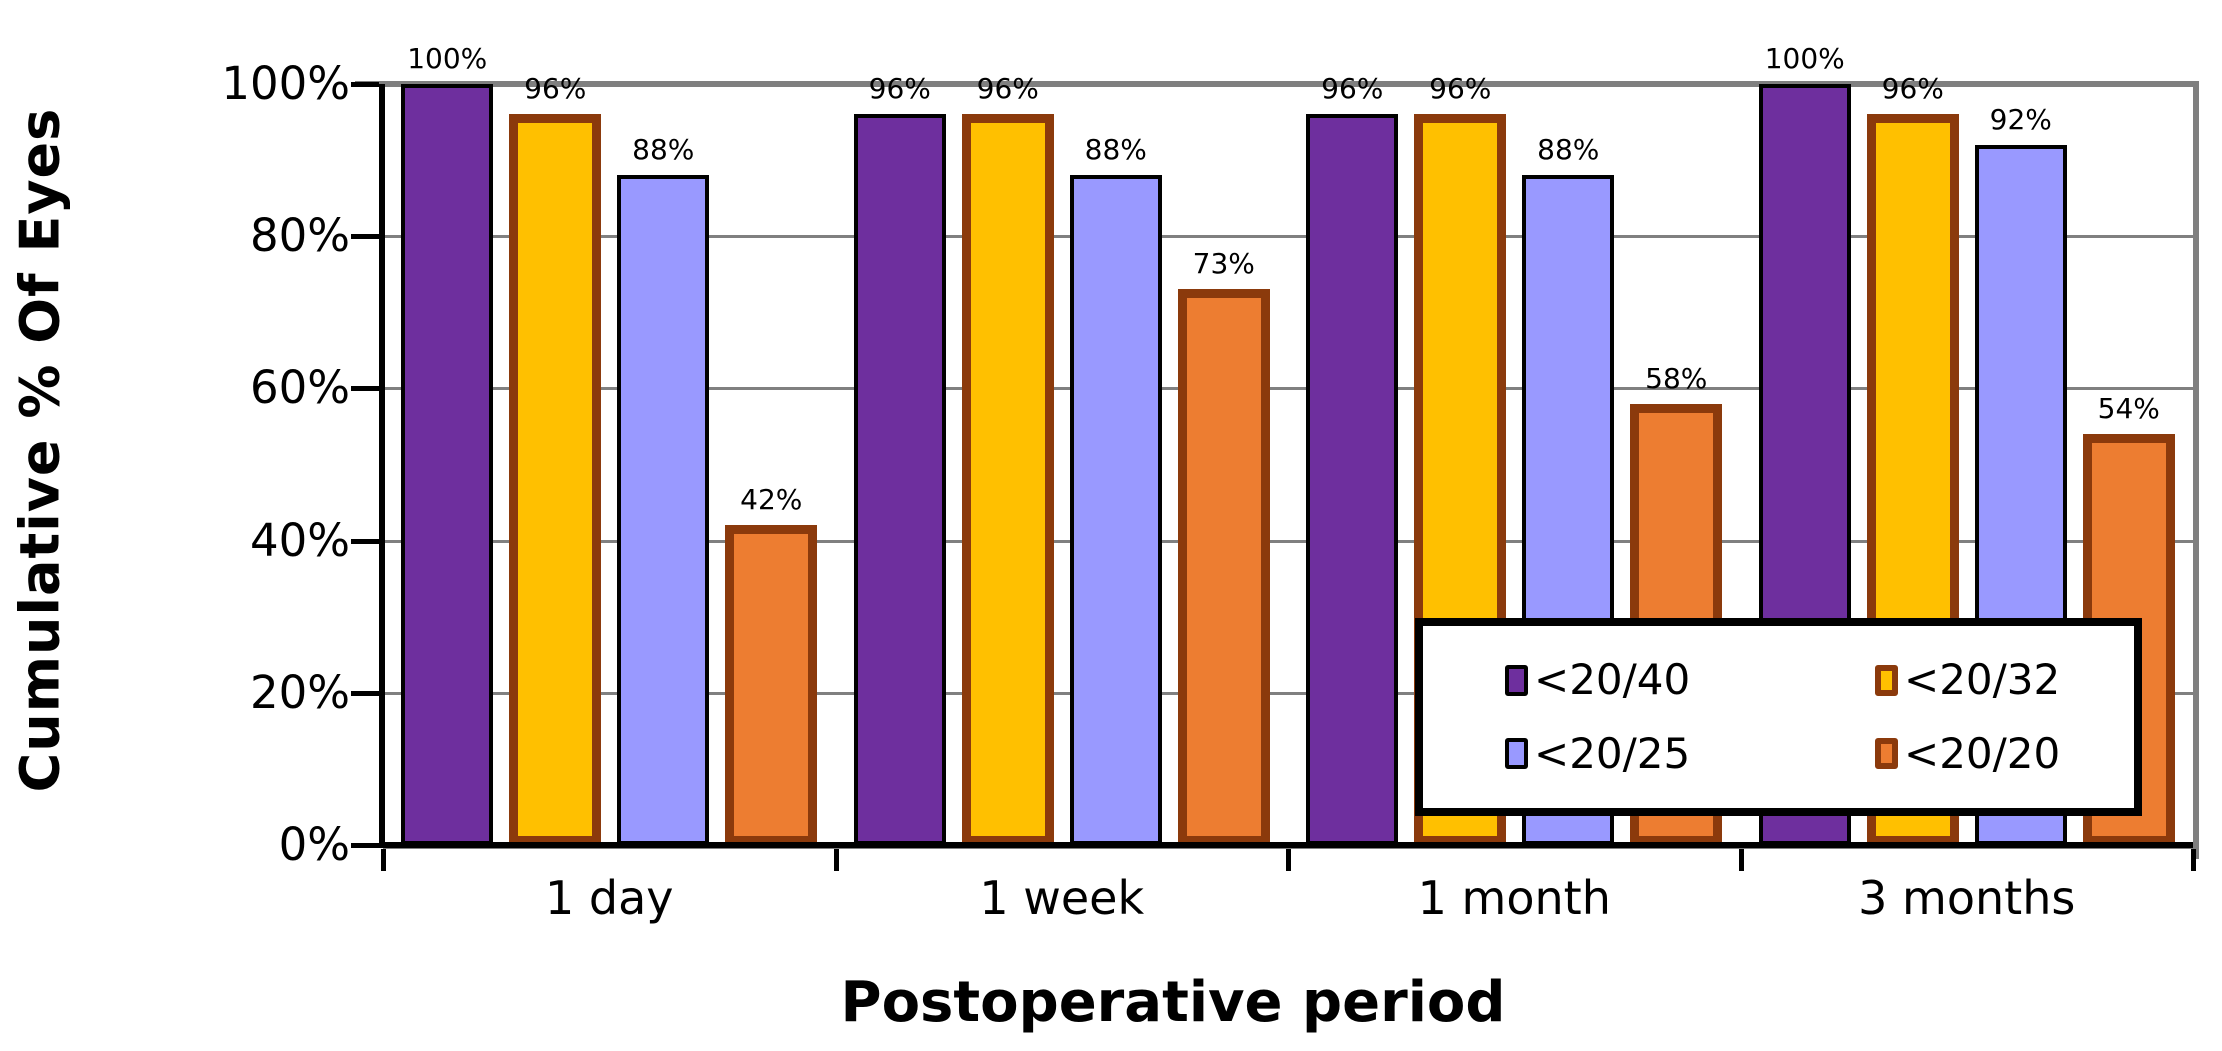 The height and width of the screenshot is (1051, 2222). What do you see at coordinates (285, 83) in the screenshot?
I see `y-tick-label: 100%` at bounding box center [285, 83].